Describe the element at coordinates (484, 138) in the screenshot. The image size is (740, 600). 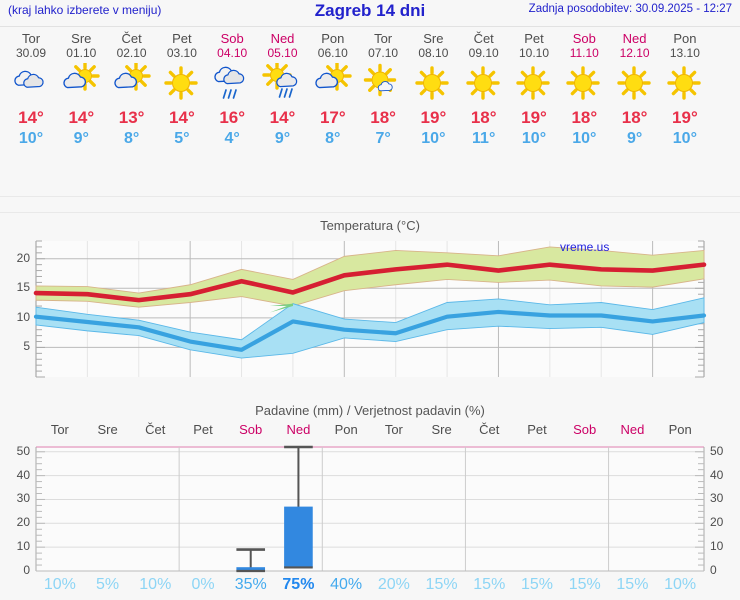
I see `day-temp-min: 11°` at that location.